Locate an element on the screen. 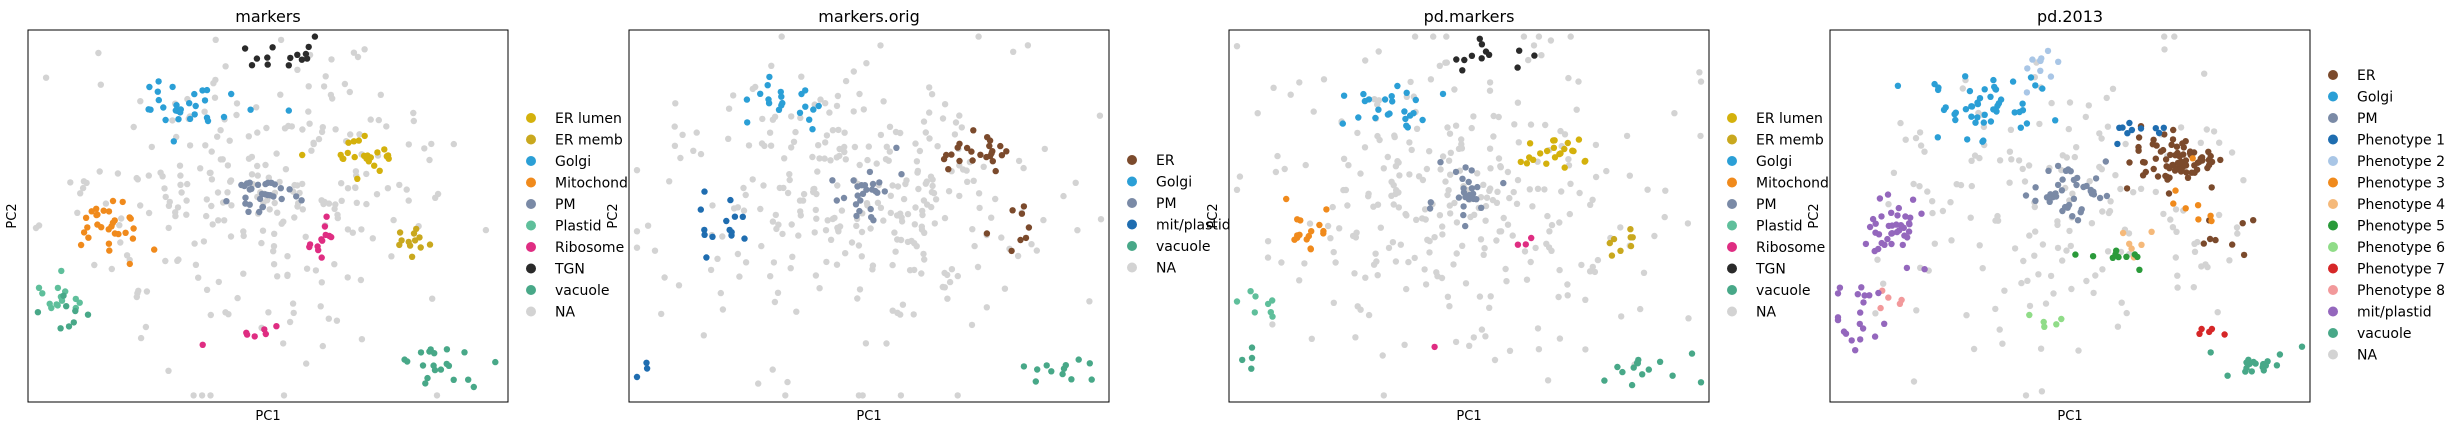  point-ribosome is located at coordinates (309, 247).